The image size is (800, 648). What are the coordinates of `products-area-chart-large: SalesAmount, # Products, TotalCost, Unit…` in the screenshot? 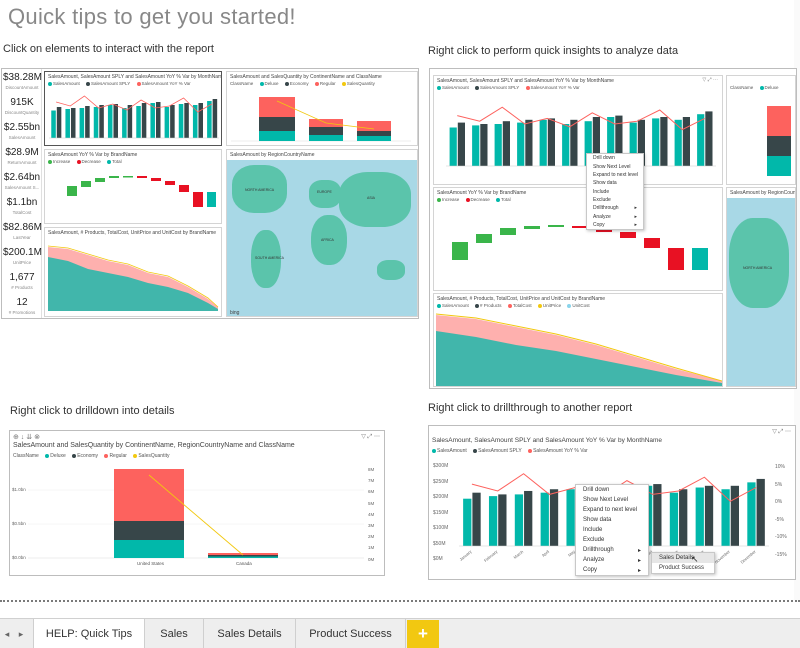 It's located at (578, 340).